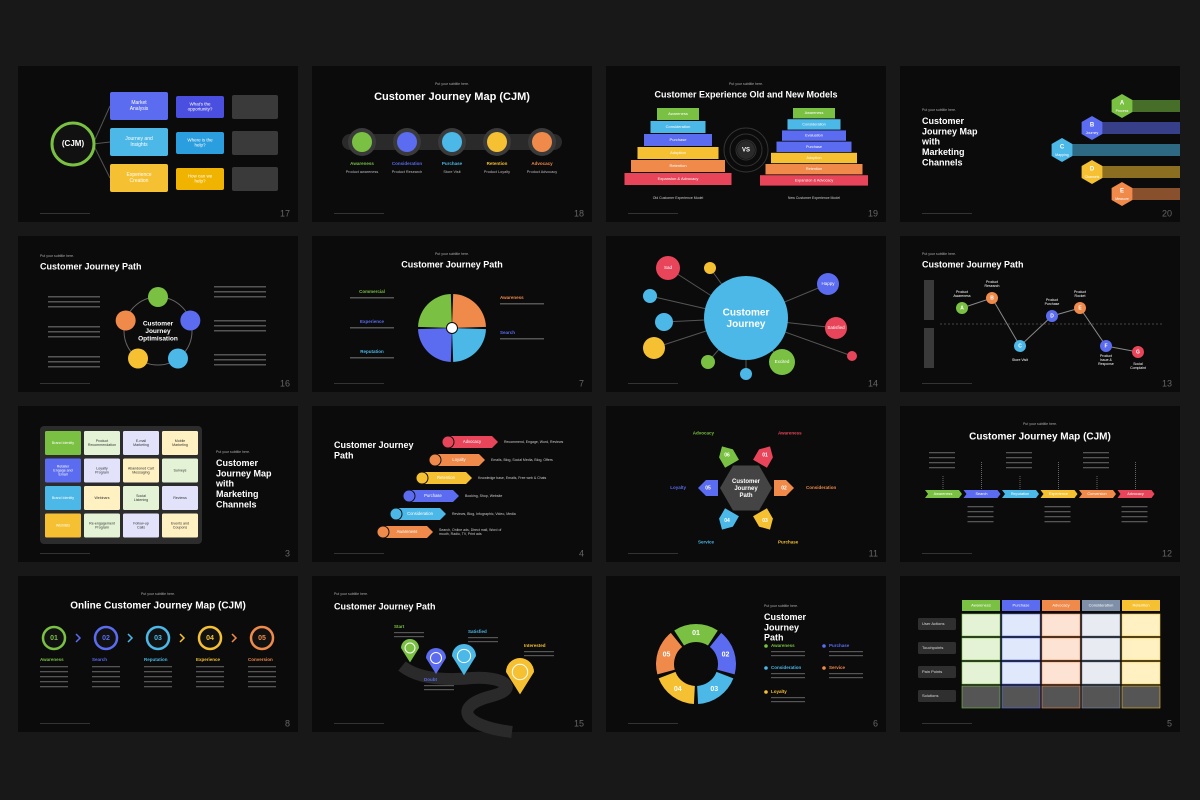 This screenshot has height=800, width=1200. I want to click on phase-bar, so click(929, 300).